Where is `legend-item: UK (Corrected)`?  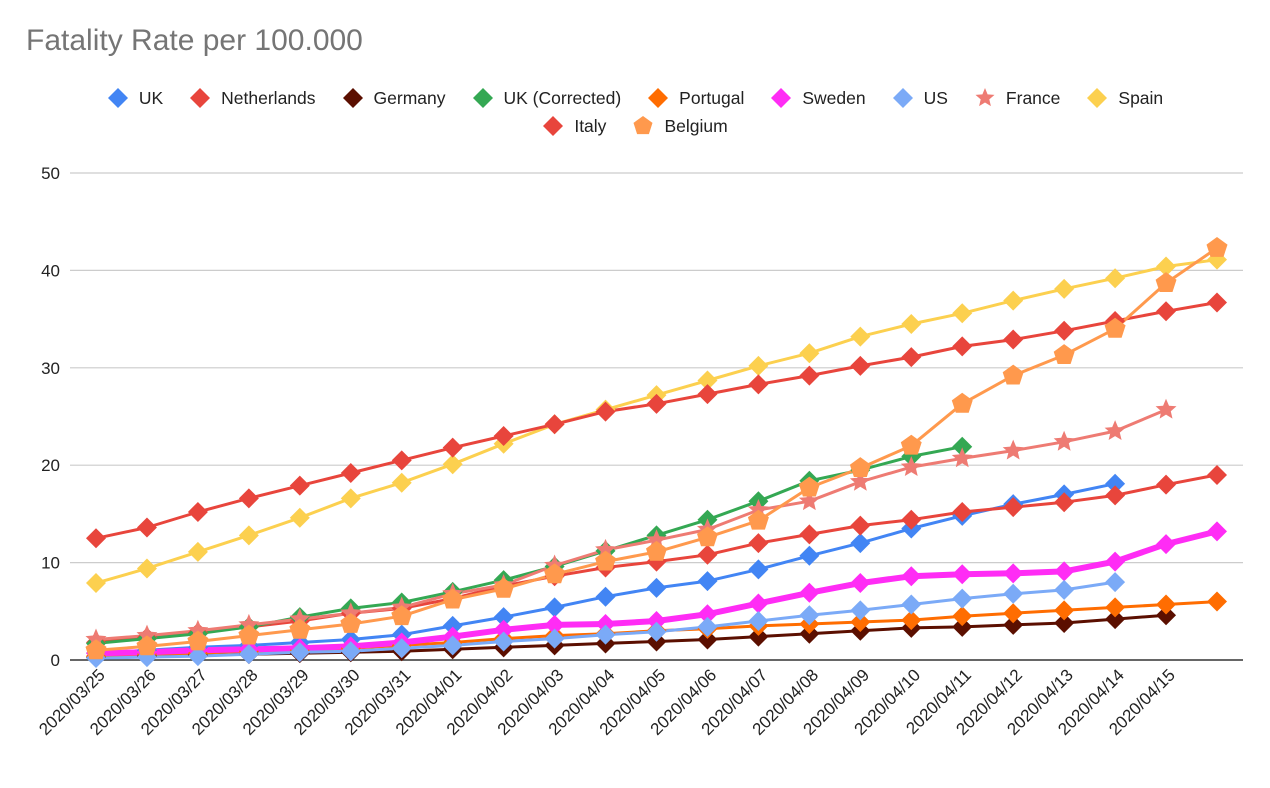 legend-item: UK (Corrected) is located at coordinates (547, 98).